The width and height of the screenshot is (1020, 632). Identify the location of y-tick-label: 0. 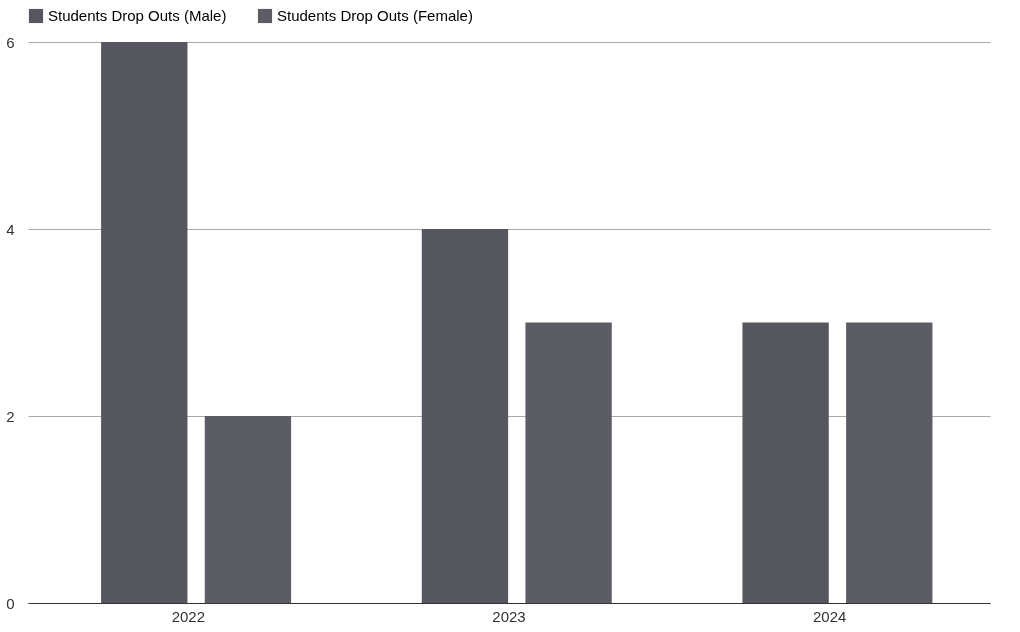
(10, 603).